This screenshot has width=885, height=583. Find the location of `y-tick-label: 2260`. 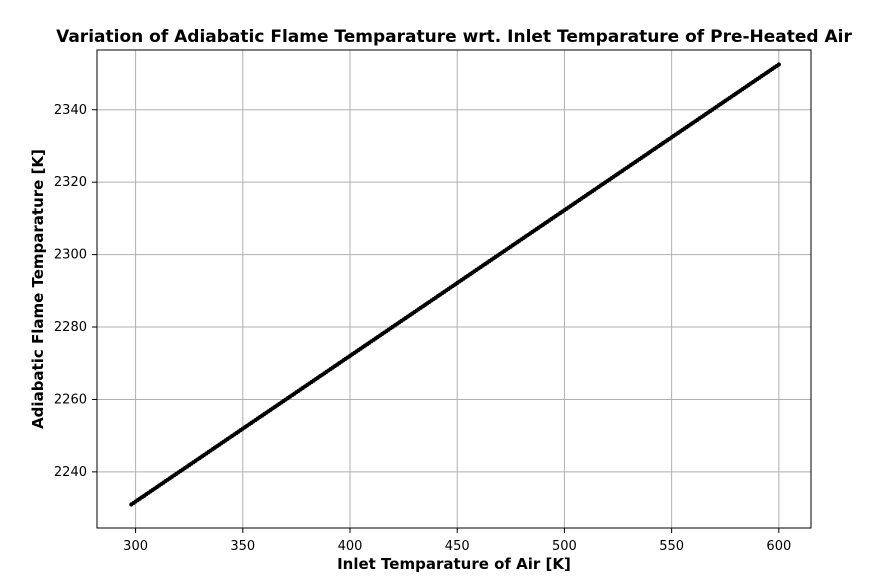

y-tick-label: 2260 is located at coordinates (70, 399).